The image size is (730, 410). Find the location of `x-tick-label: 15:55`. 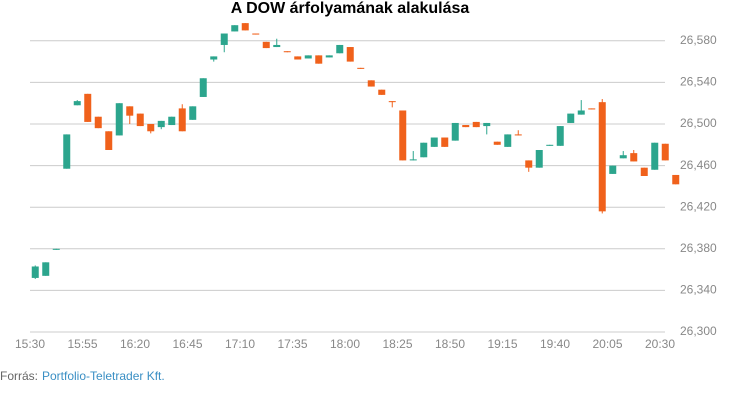

x-tick-label: 15:55 is located at coordinates (82, 344).